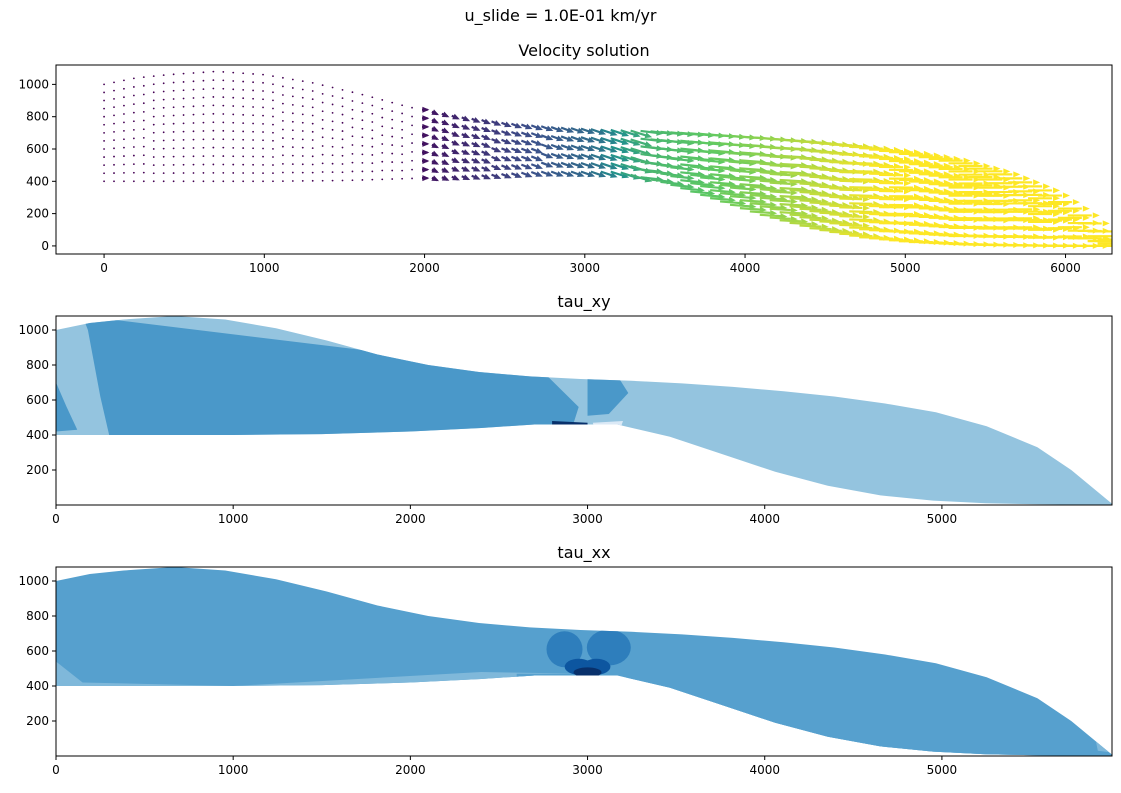 The image size is (1121, 793). Describe the element at coordinates (233, 770) in the screenshot. I see `x-tick-label: 1000` at that location.